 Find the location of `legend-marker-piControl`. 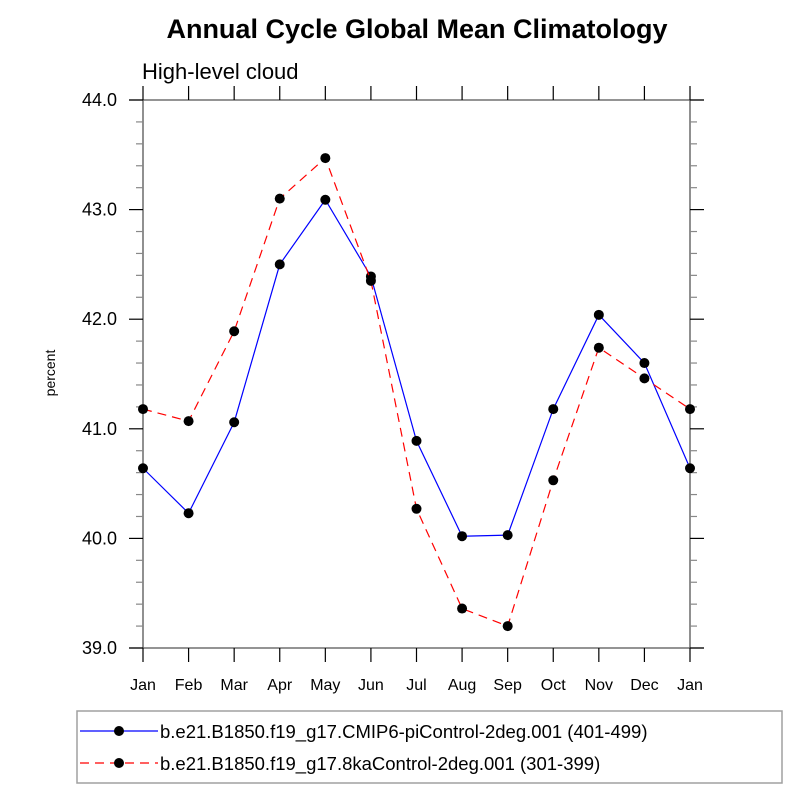

legend-marker-piControl is located at coordinates (119, 731).